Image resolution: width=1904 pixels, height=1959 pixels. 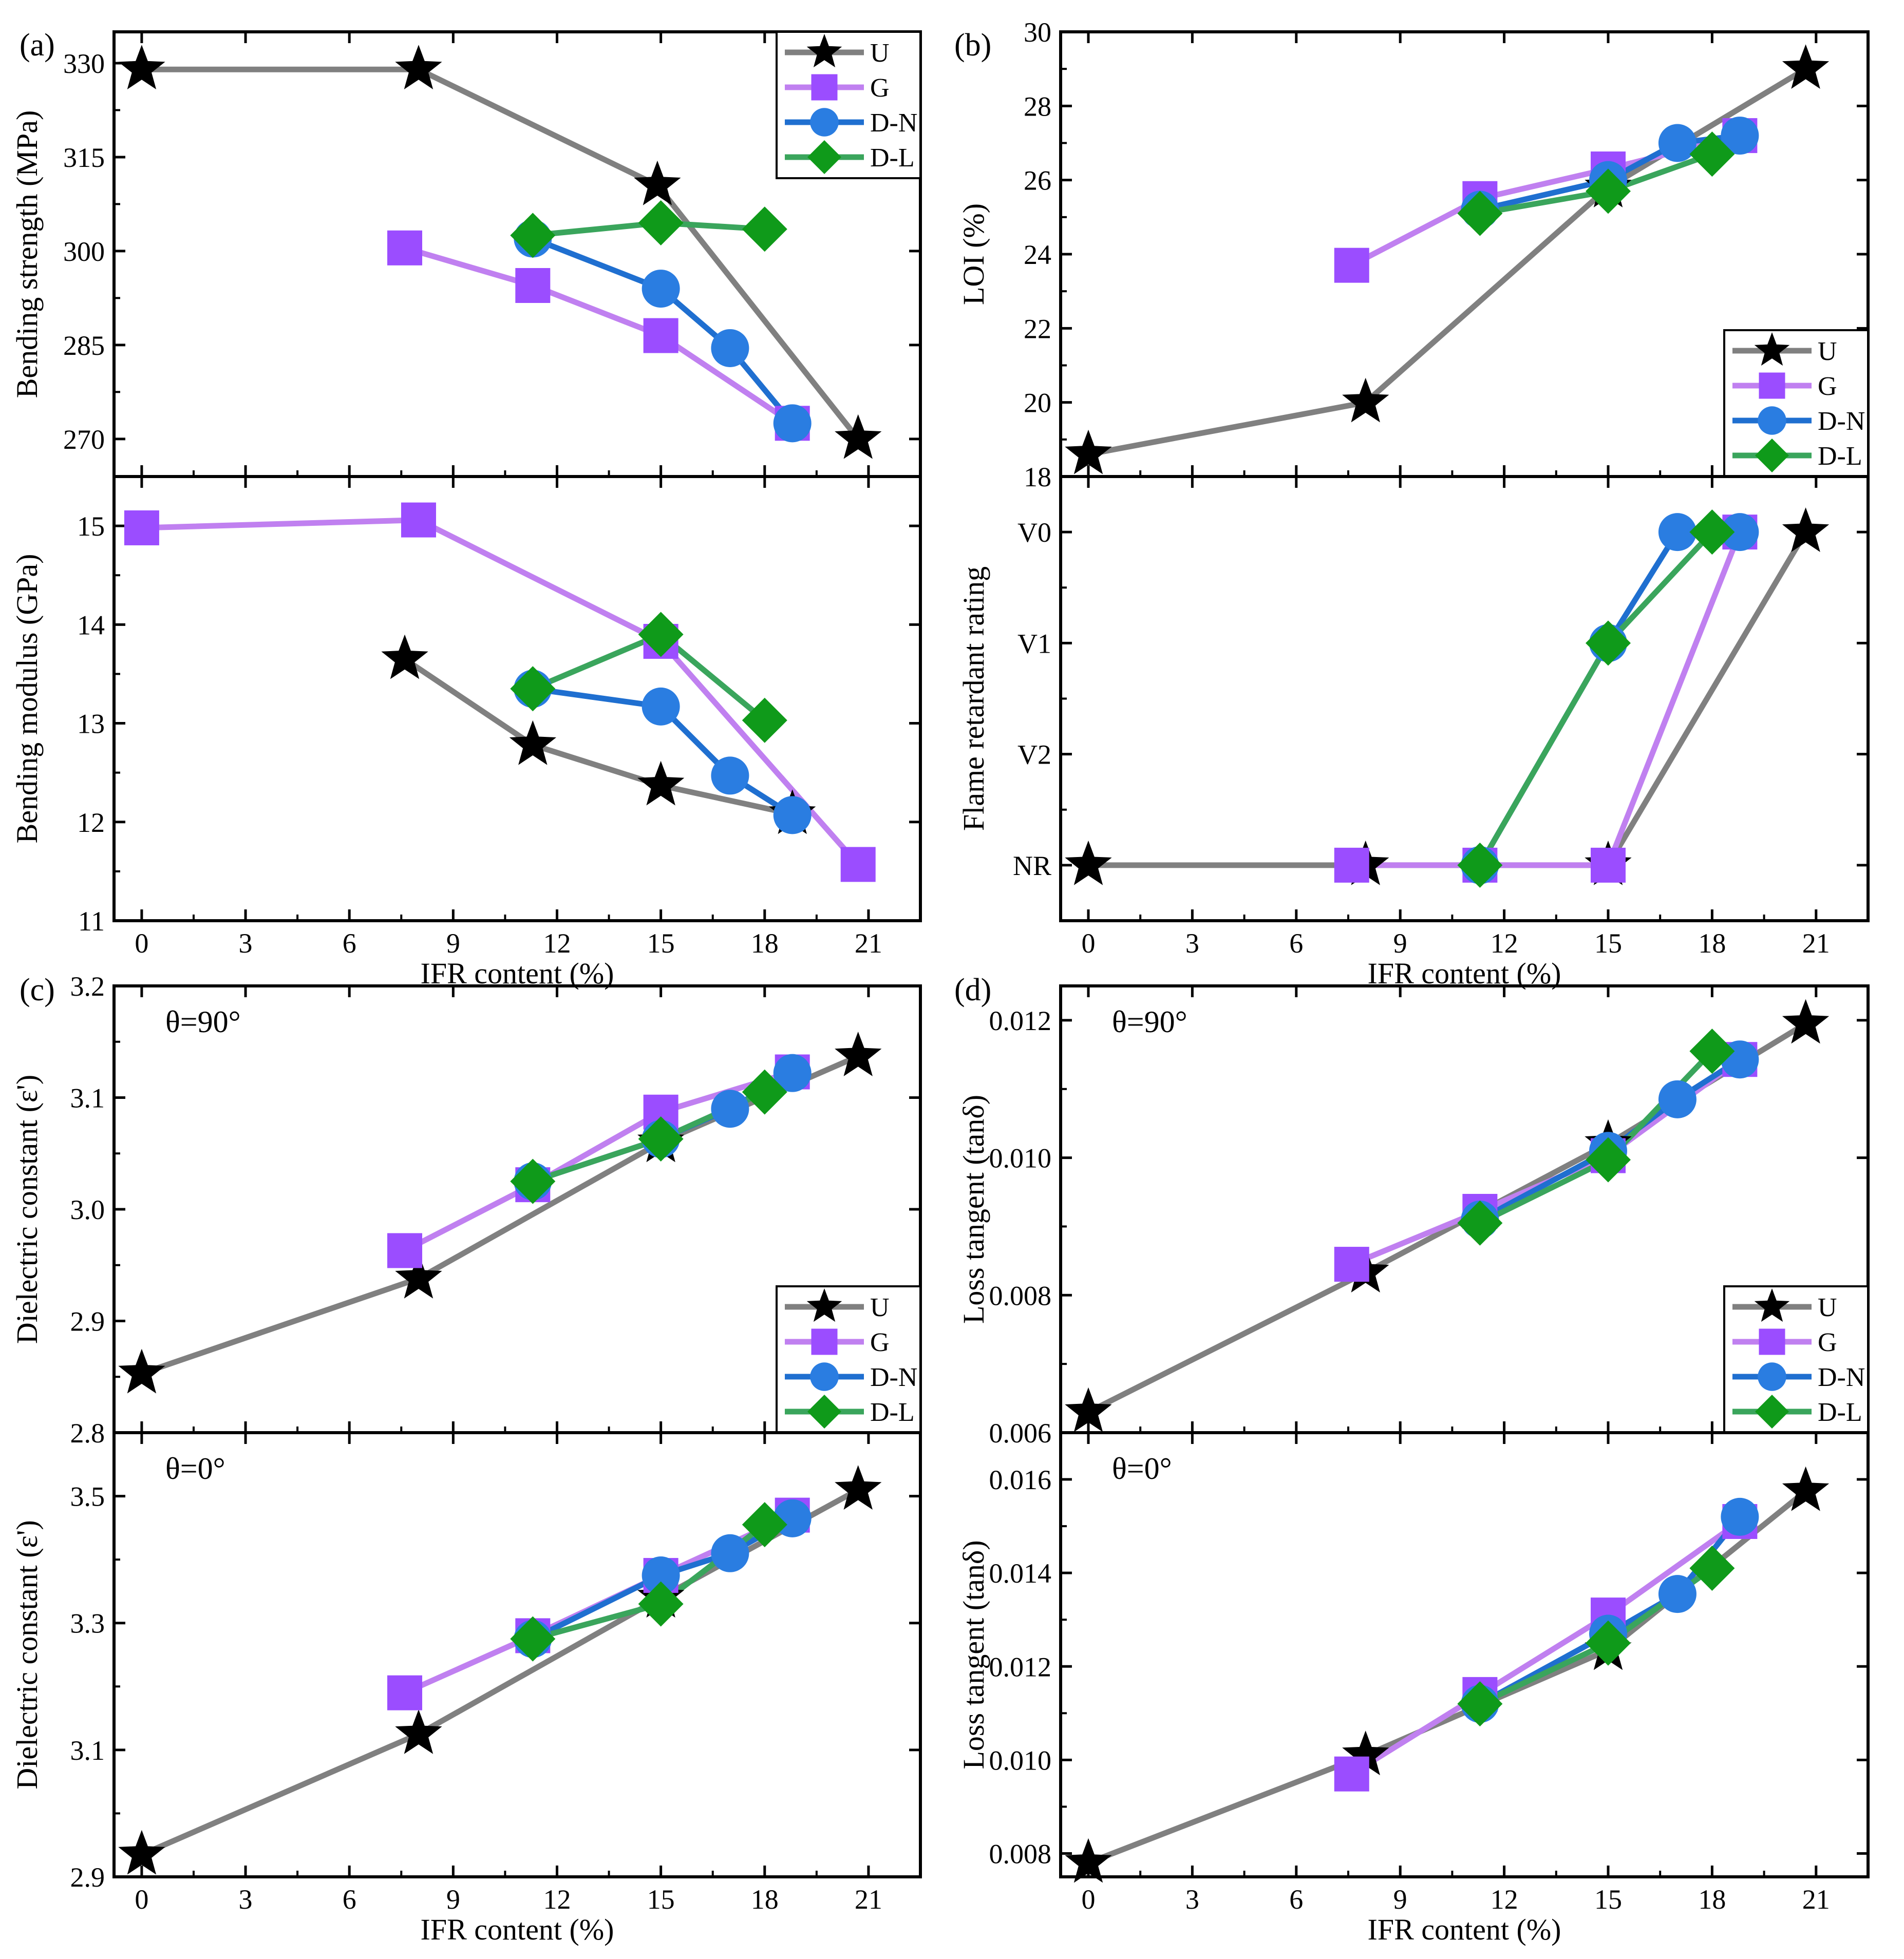 What do you see at coordinates (453, 1899) in the screenshot?
I see `x-tick-label: 9` at bounding box center [453, 1899].